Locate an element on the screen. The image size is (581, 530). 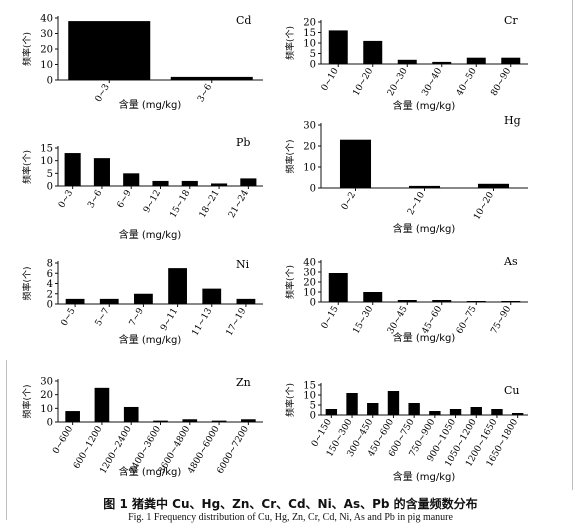
left-edge-rule is located at coordinates (6, 440).